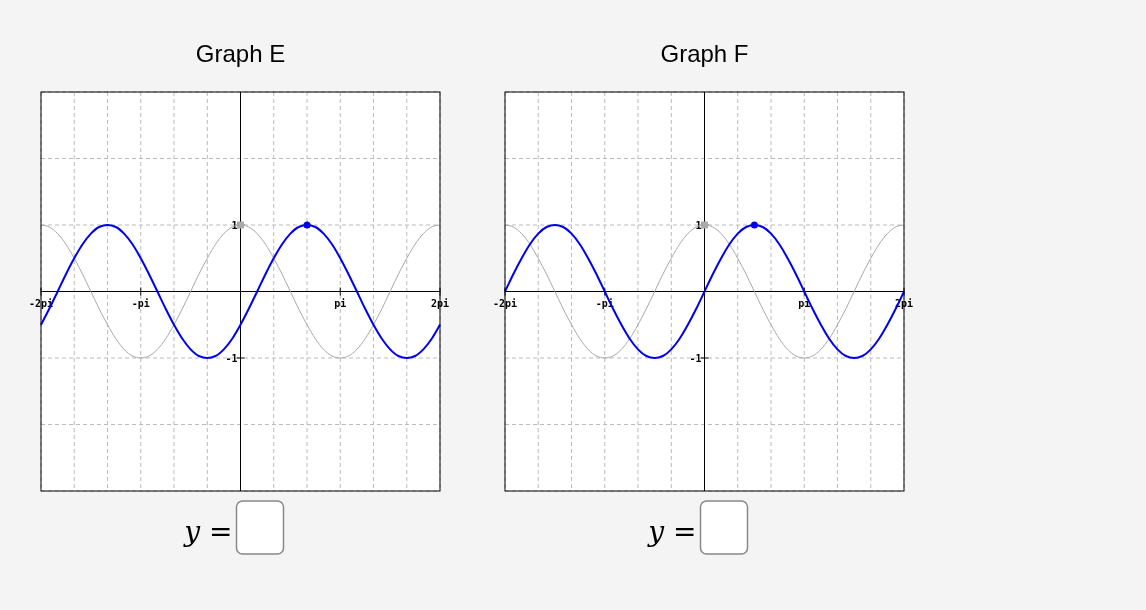  I want to click on chart-title: Graph E, so click(240, 53).